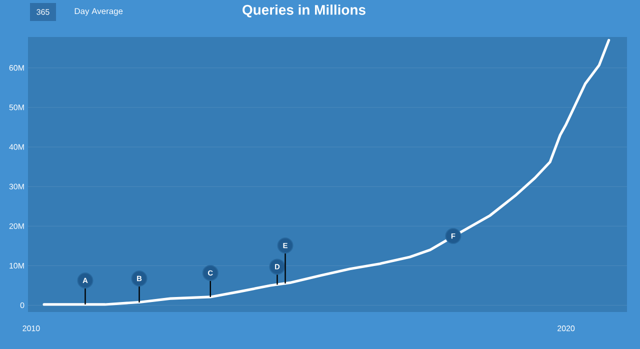  I want to click on text: Day Average, so click(98, 12).